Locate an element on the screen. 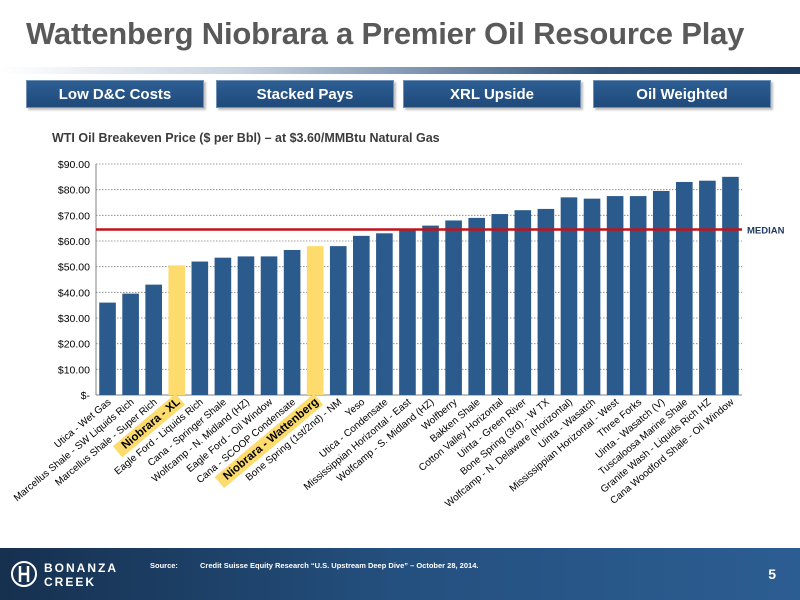 The image size is (800, 600). y-tick-label: $50.00 is located at coordinates (74, 268).